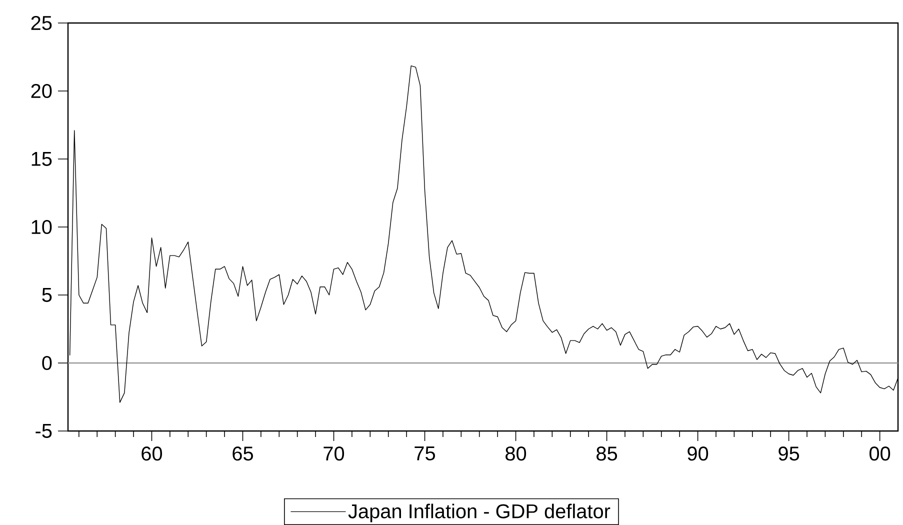 This screenshot has height=525, width=903. I want to click on x-tick-label: 65, so click(242, 453).